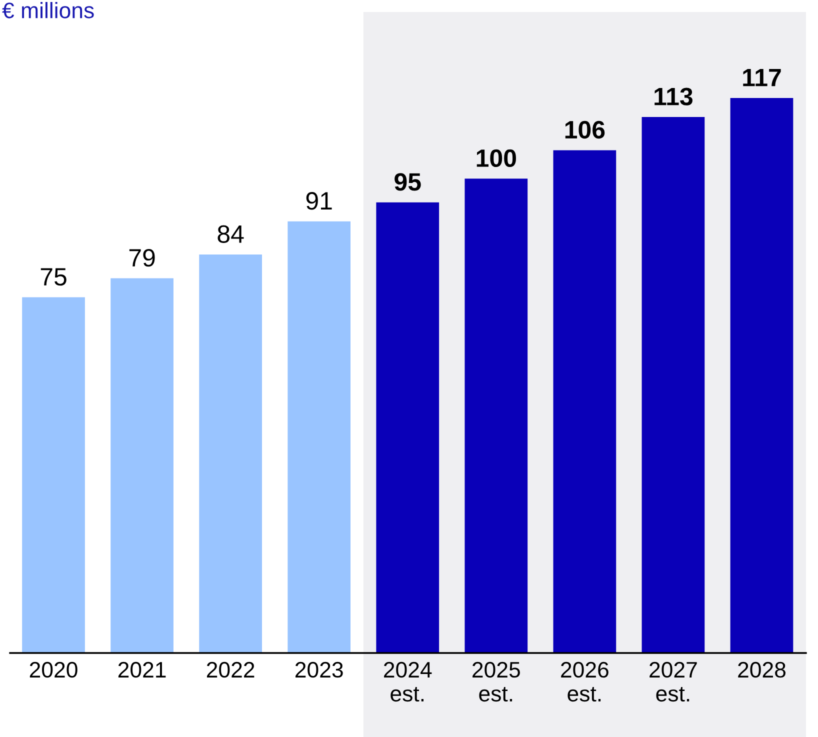  I want to click on x-tick-label: 2020, so click(54, 670).